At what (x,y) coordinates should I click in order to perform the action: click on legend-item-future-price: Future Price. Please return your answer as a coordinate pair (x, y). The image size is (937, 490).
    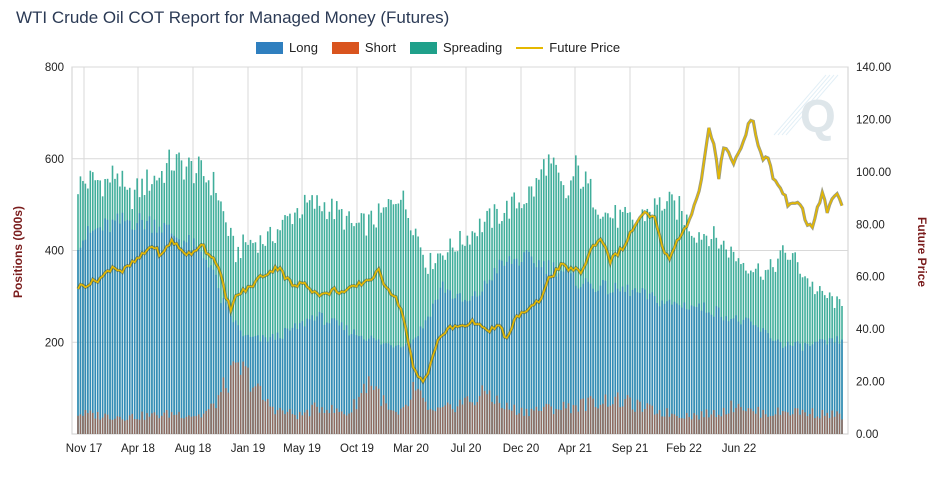
    Looking at the image, I should click on (568, 47).